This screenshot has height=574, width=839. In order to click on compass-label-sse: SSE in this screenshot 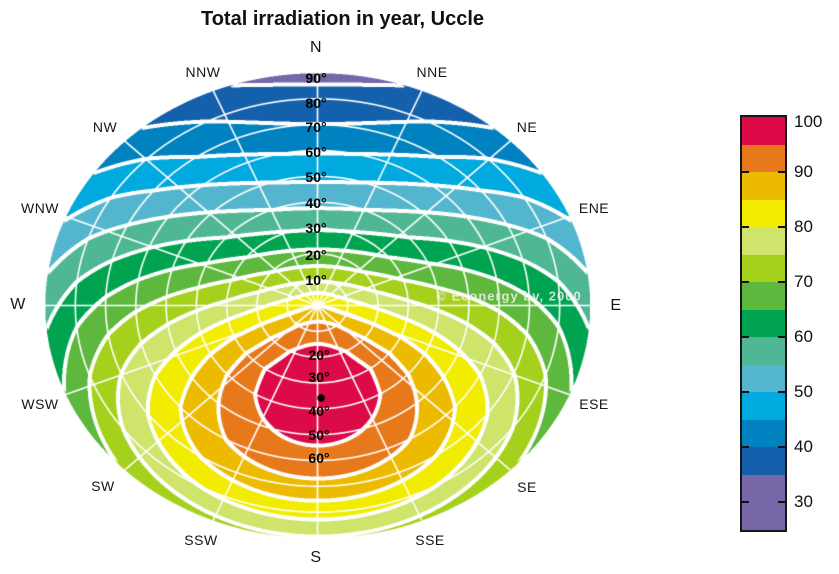, I will do `click(430, 540)`.